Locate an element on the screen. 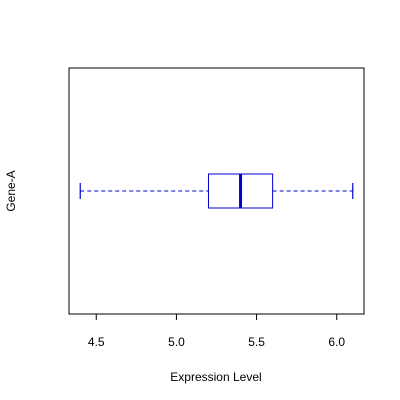 This screenshot has height=400, width=400. x-tick-label: 5.0 is located at coordinates (176, 342).